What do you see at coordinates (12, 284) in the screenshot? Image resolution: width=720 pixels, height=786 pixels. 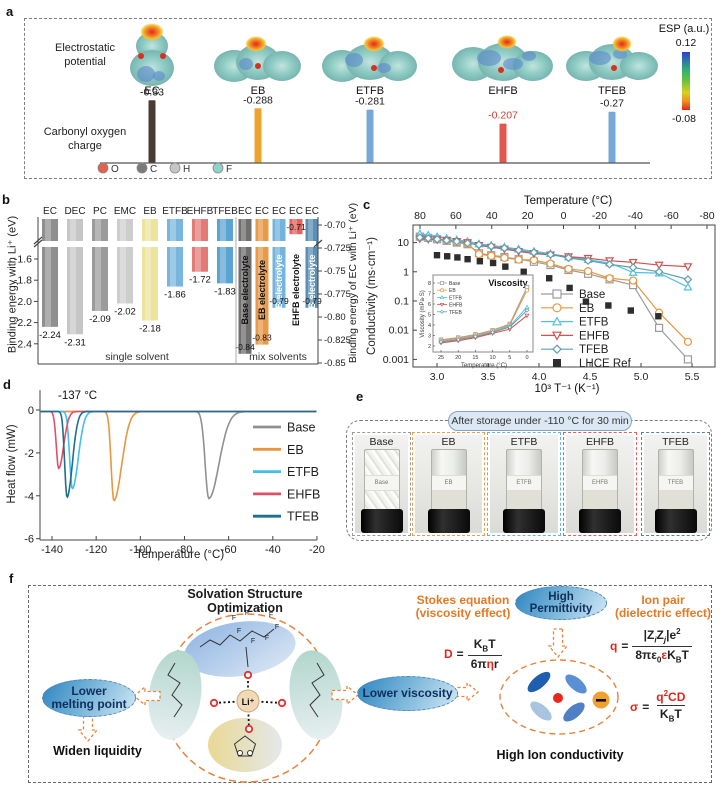 I see `b-left-axis-title: Binding energy with Li⁺ (eV)` at bounding box center [12, 284].